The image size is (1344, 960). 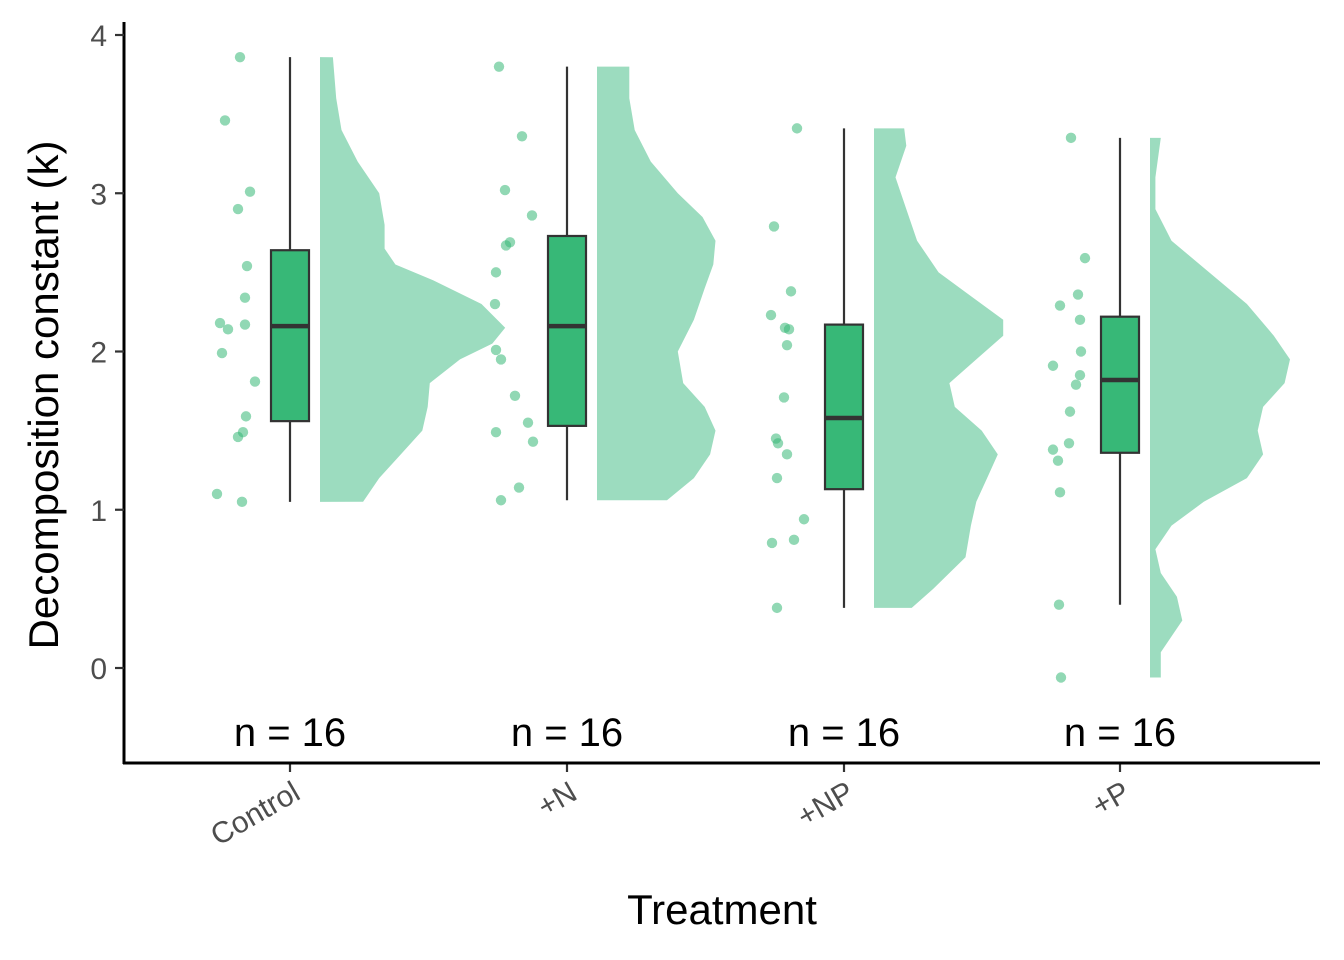 What do you see at coordinates (1120, 384) in the screenshot?
I see `box-p` at bounding box center [1120, 384].